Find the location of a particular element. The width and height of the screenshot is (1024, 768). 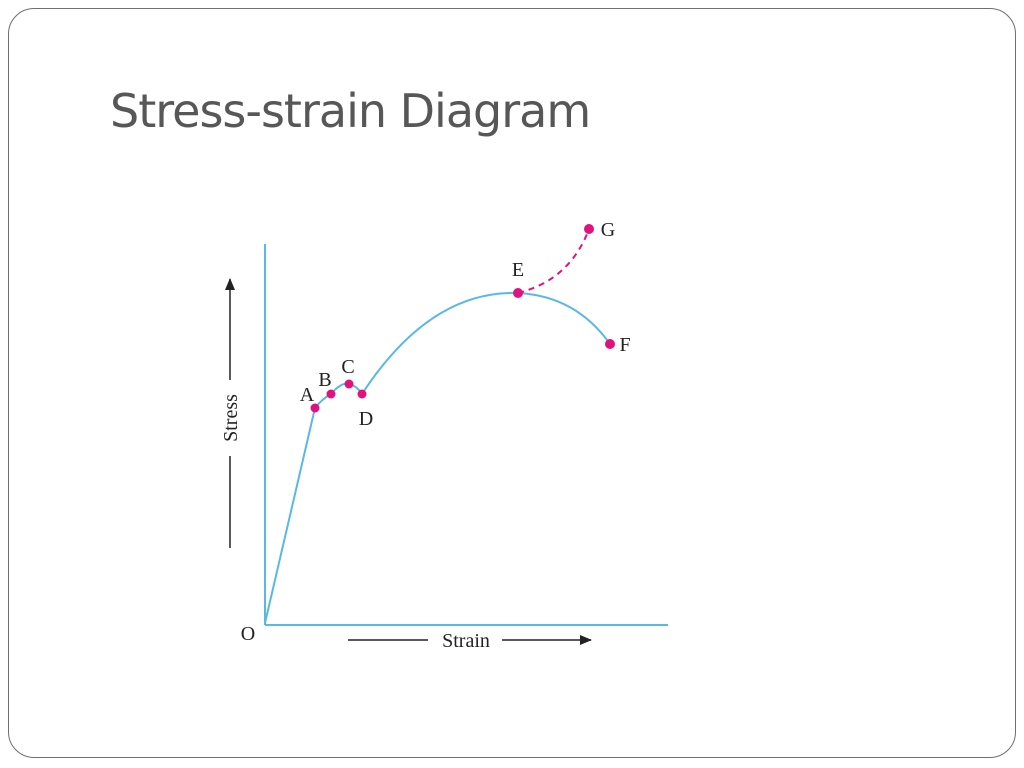

point-c-label: C is located at coordinates (347, 367).